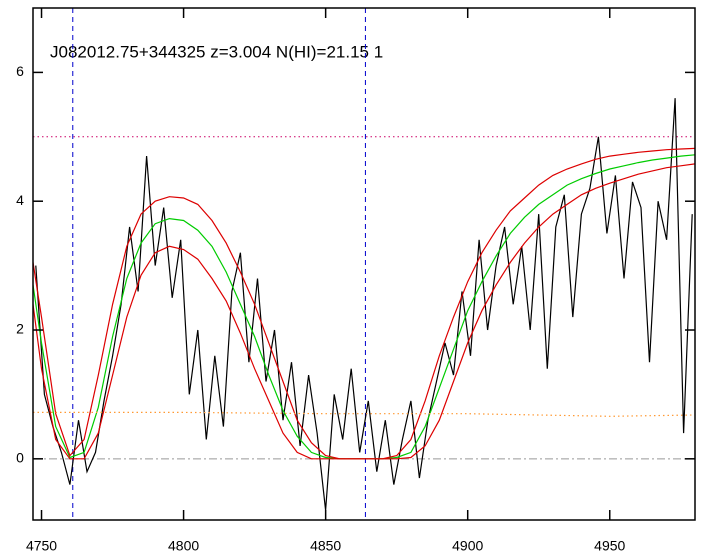 The image size is (704, 556). What do you see at coordinates (467, 546) in the screenshot?
I see `x-tick-label: 4900` at bounding box center [467, 546].